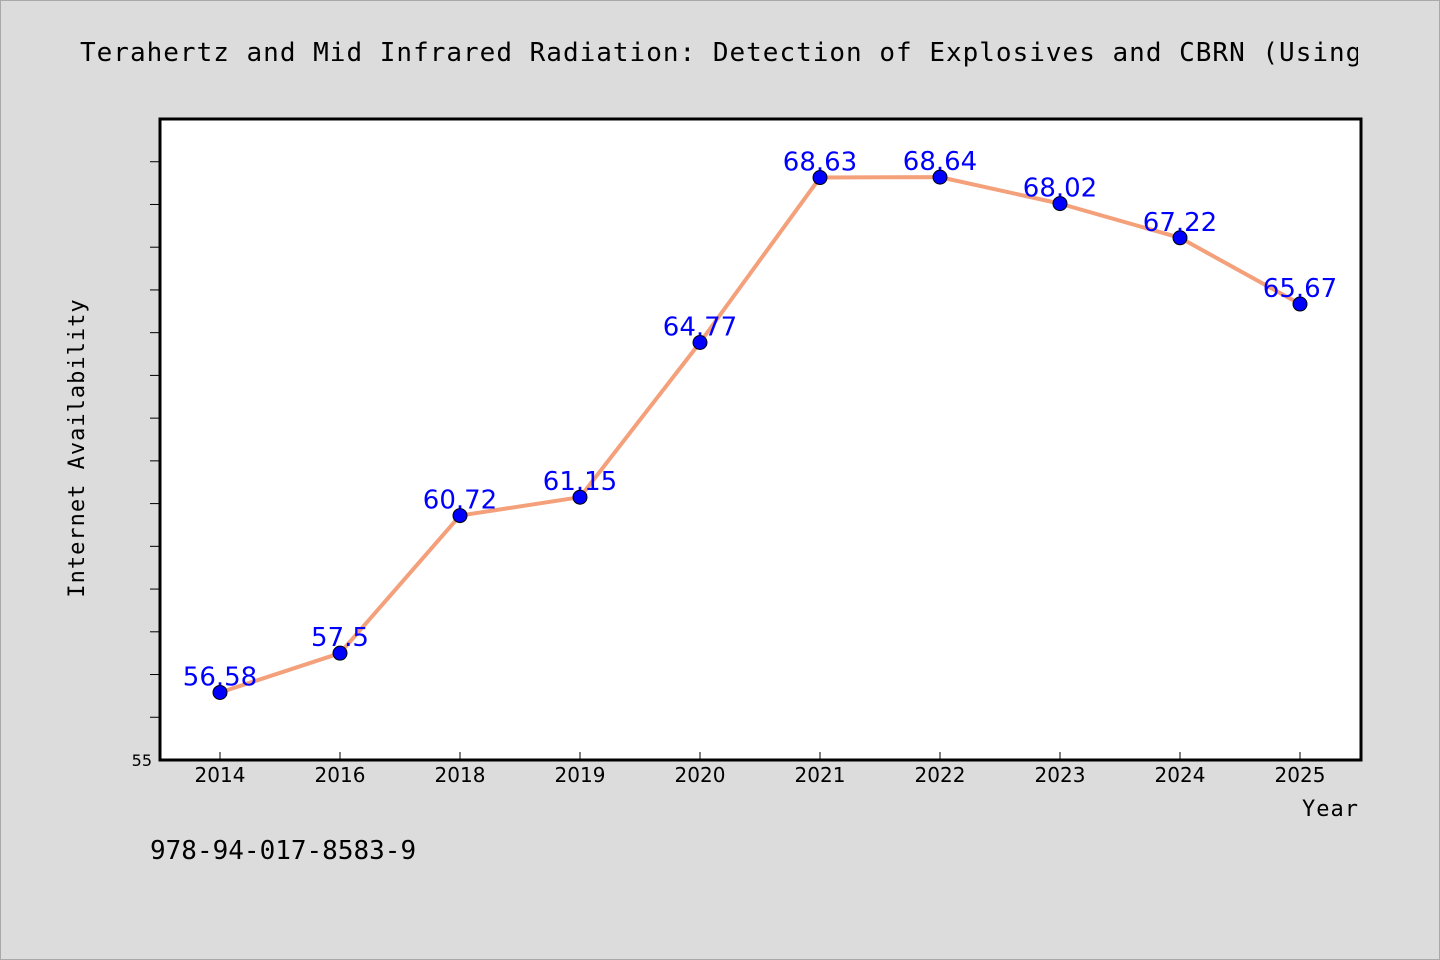  Describe the element at coordinates (283, 851) in the screenshot. I see `isbn-text: 978-94-017-8583-9` at that location.